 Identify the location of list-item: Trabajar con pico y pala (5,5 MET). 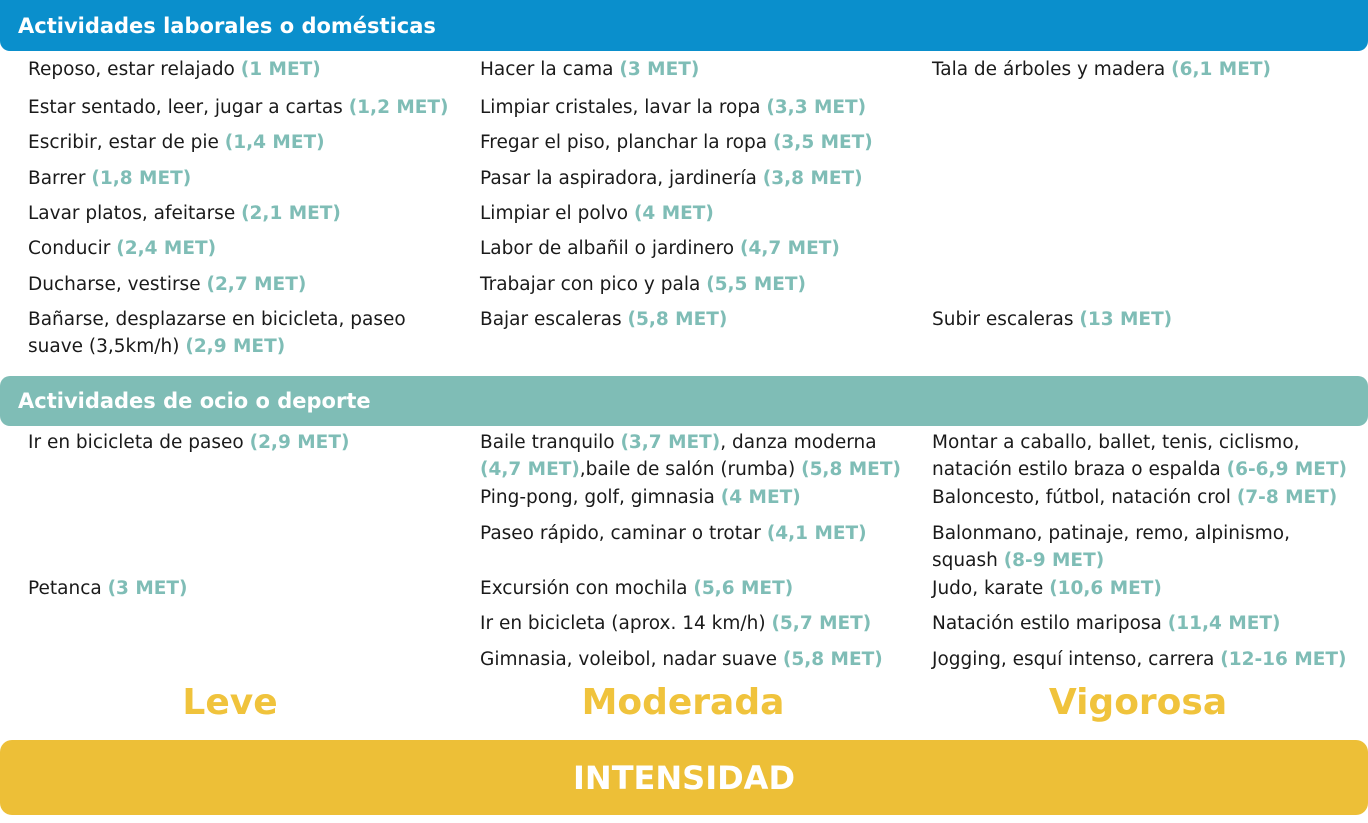
(643, 284).